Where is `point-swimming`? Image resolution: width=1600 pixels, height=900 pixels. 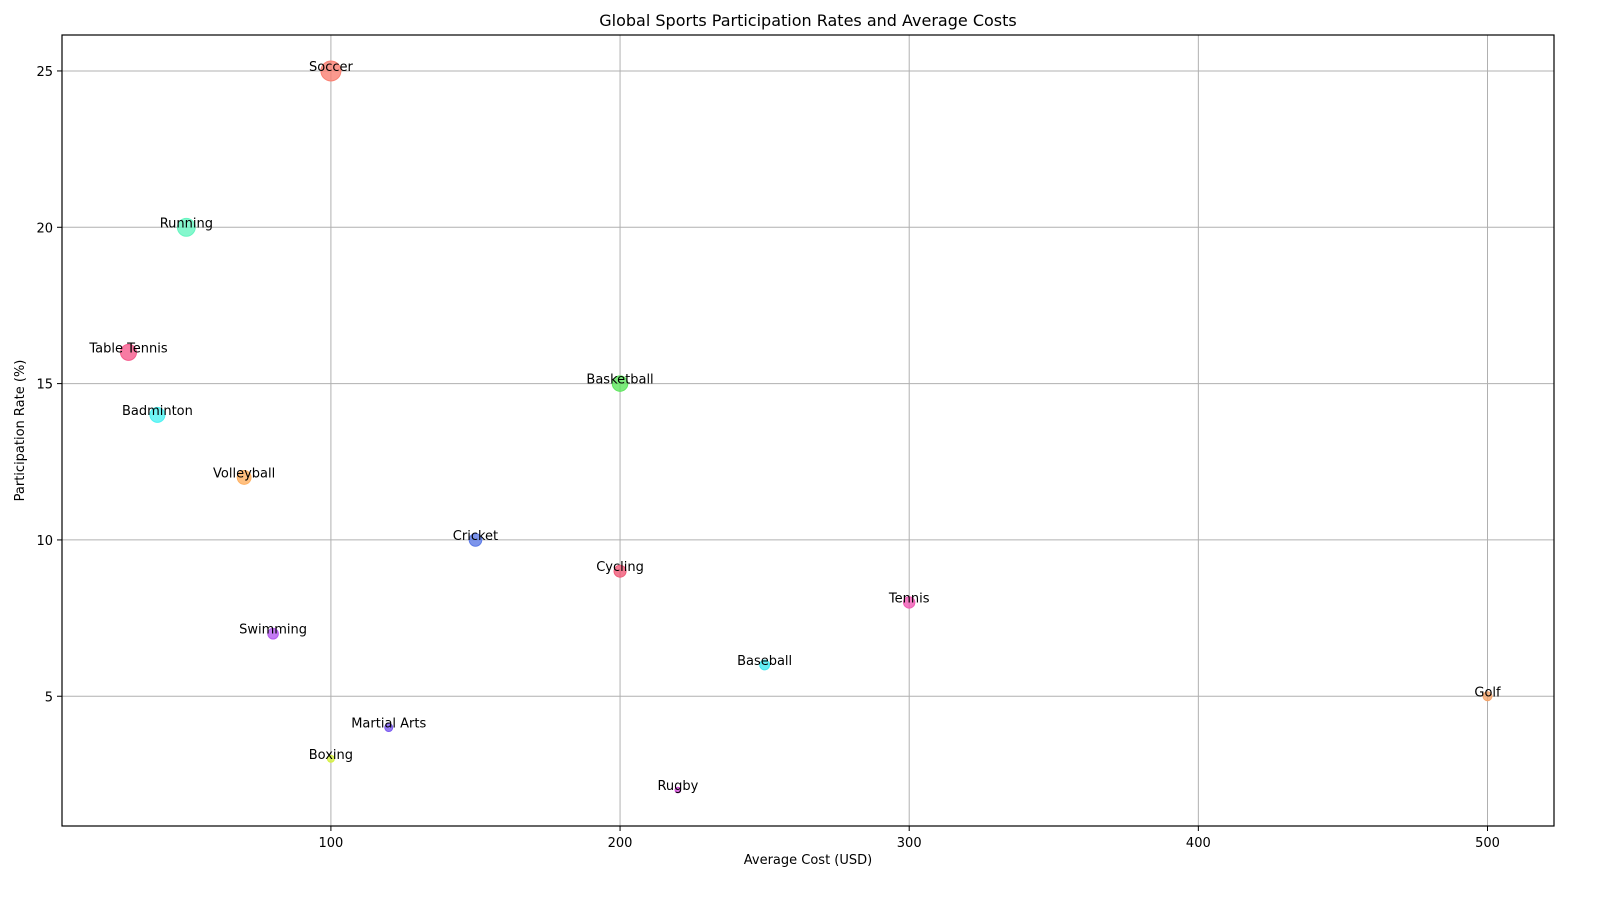
point-swimming is located at coordinates (273, 633).